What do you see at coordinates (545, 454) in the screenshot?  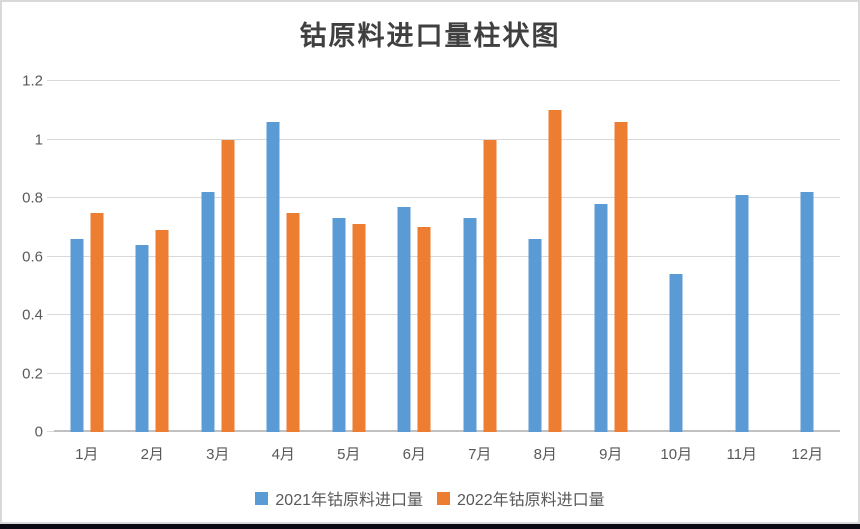 I see `x-axis-label: 8月` at bounding box center [545, 454].